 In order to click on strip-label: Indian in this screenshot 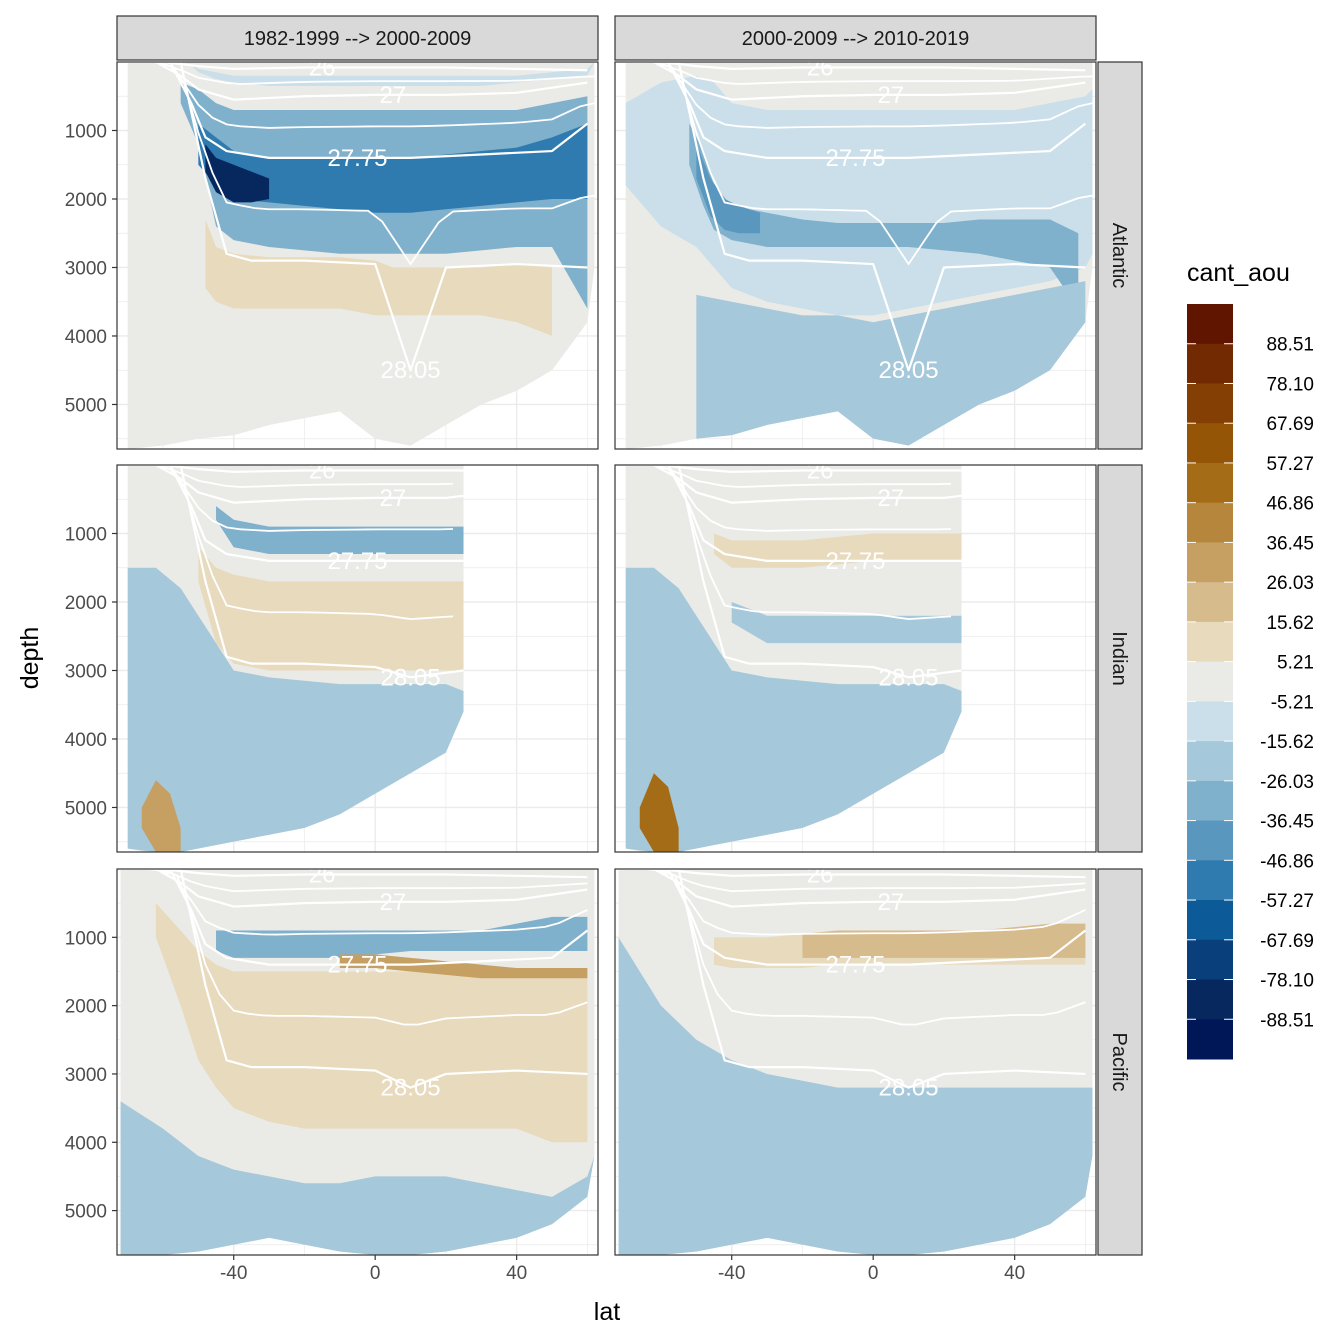, I will do `click(1119, 658)`.